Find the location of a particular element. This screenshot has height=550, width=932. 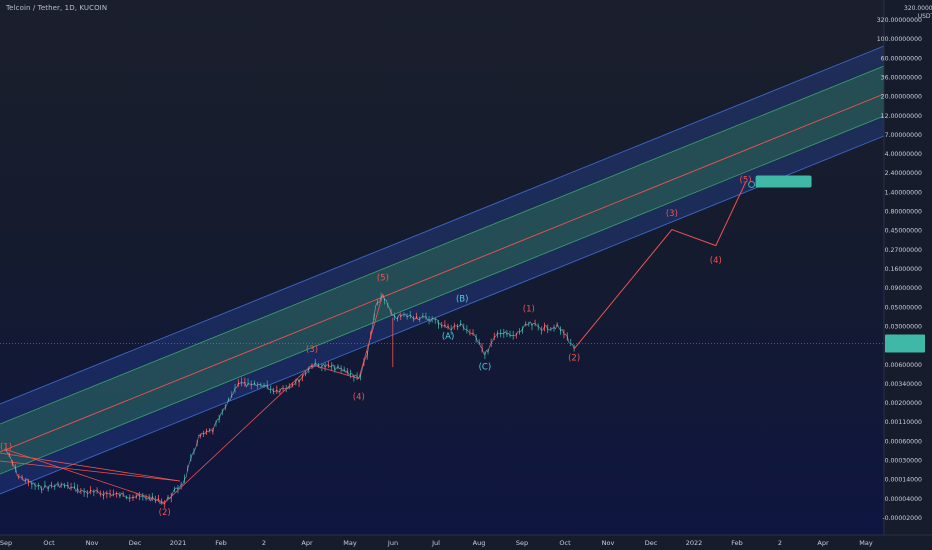

projection-line is located at coordinates (660, 266).